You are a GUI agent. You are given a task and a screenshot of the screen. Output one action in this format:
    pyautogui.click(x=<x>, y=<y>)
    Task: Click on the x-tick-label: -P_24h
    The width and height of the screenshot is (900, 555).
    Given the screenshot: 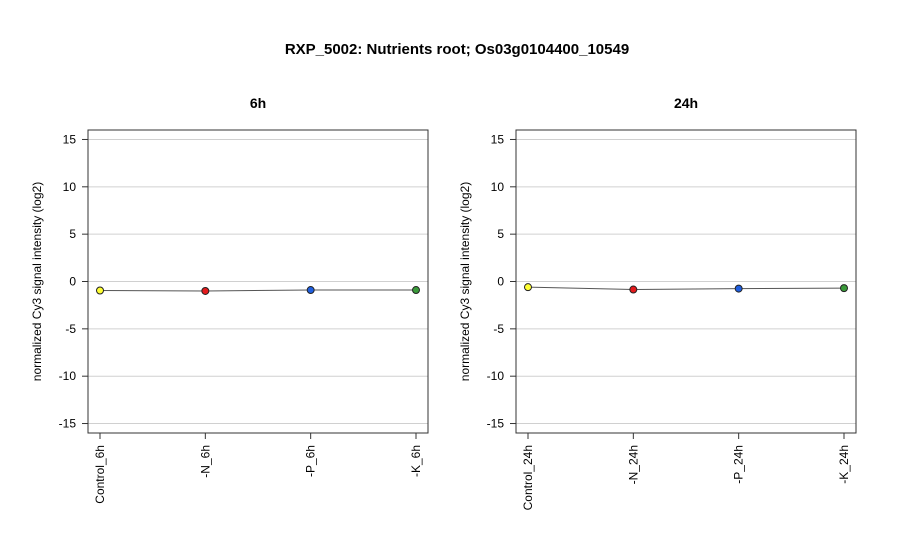 What is the action you would take?
    pyautogui.click(x=739, y=464)
    